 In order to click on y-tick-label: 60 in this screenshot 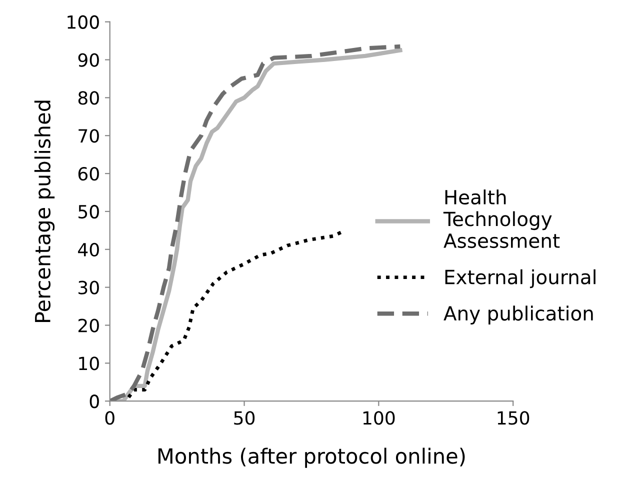, I will do `click(88, 173)`.